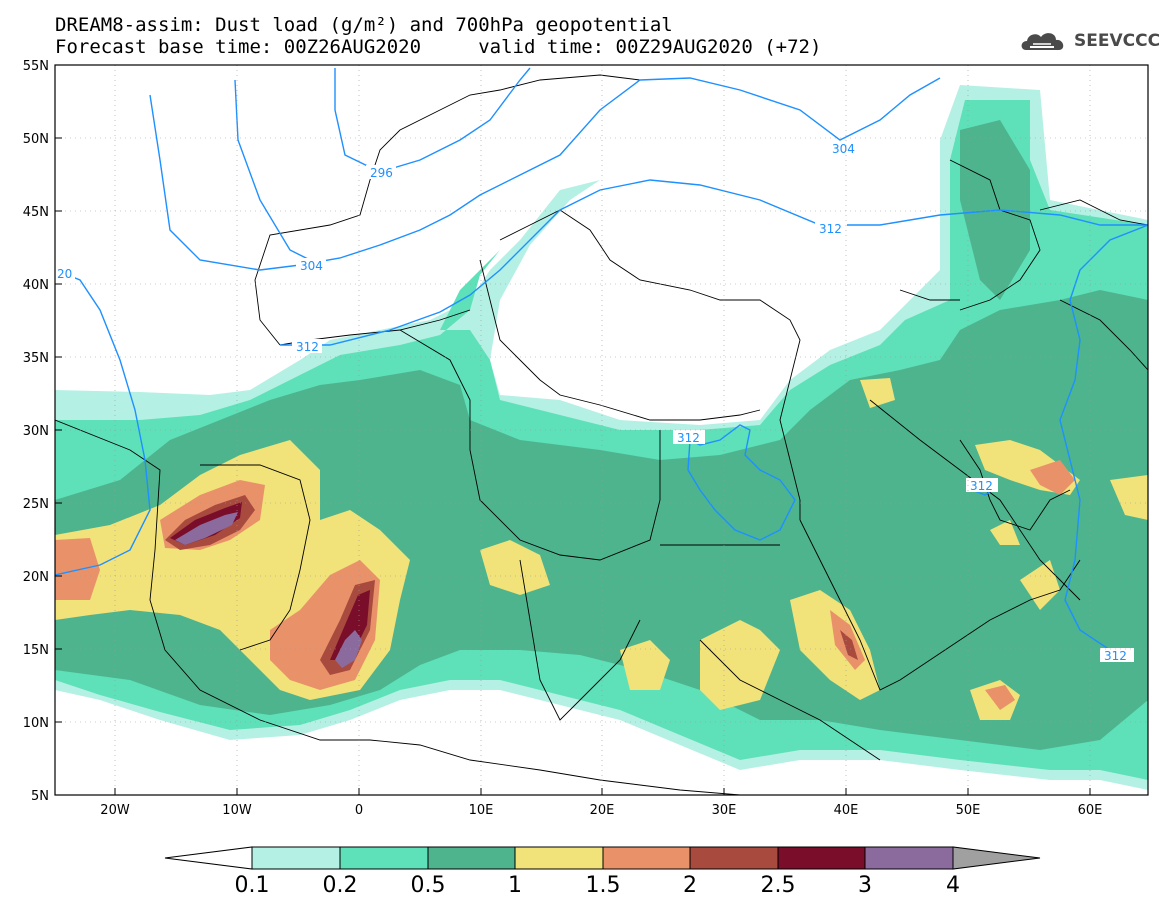  What do you see at coordinates (36, 139) in the screenshot?
I see `lat-label-50n: 50N` at bounding box center [36, 139].